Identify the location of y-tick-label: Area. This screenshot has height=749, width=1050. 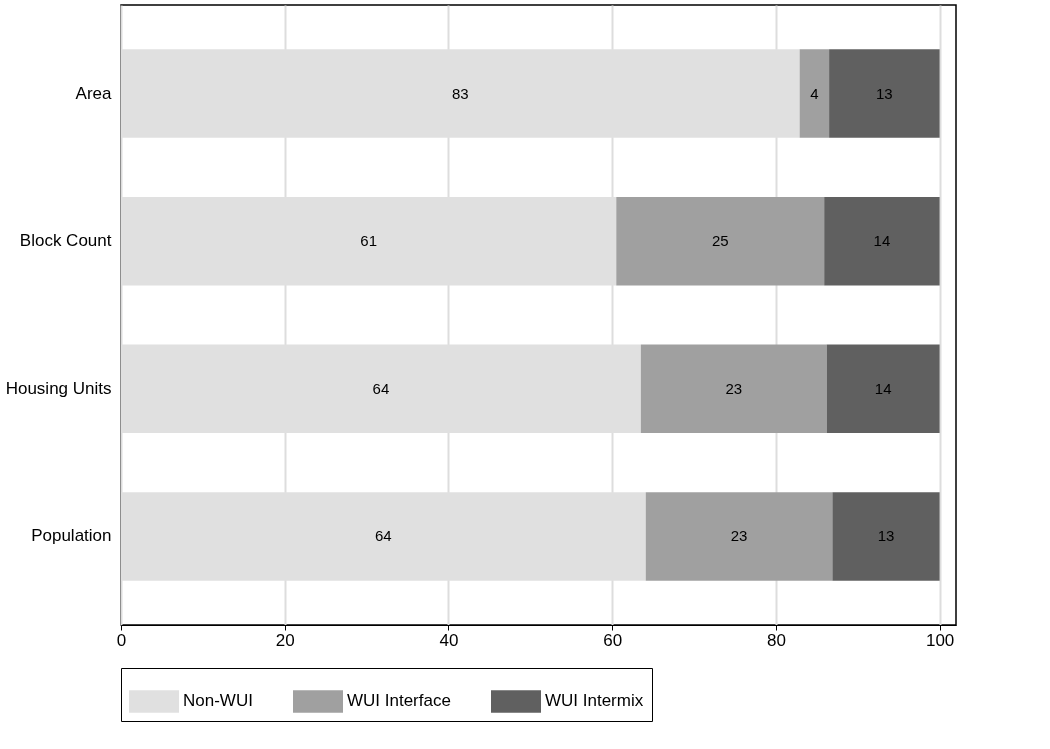
(94, 93).